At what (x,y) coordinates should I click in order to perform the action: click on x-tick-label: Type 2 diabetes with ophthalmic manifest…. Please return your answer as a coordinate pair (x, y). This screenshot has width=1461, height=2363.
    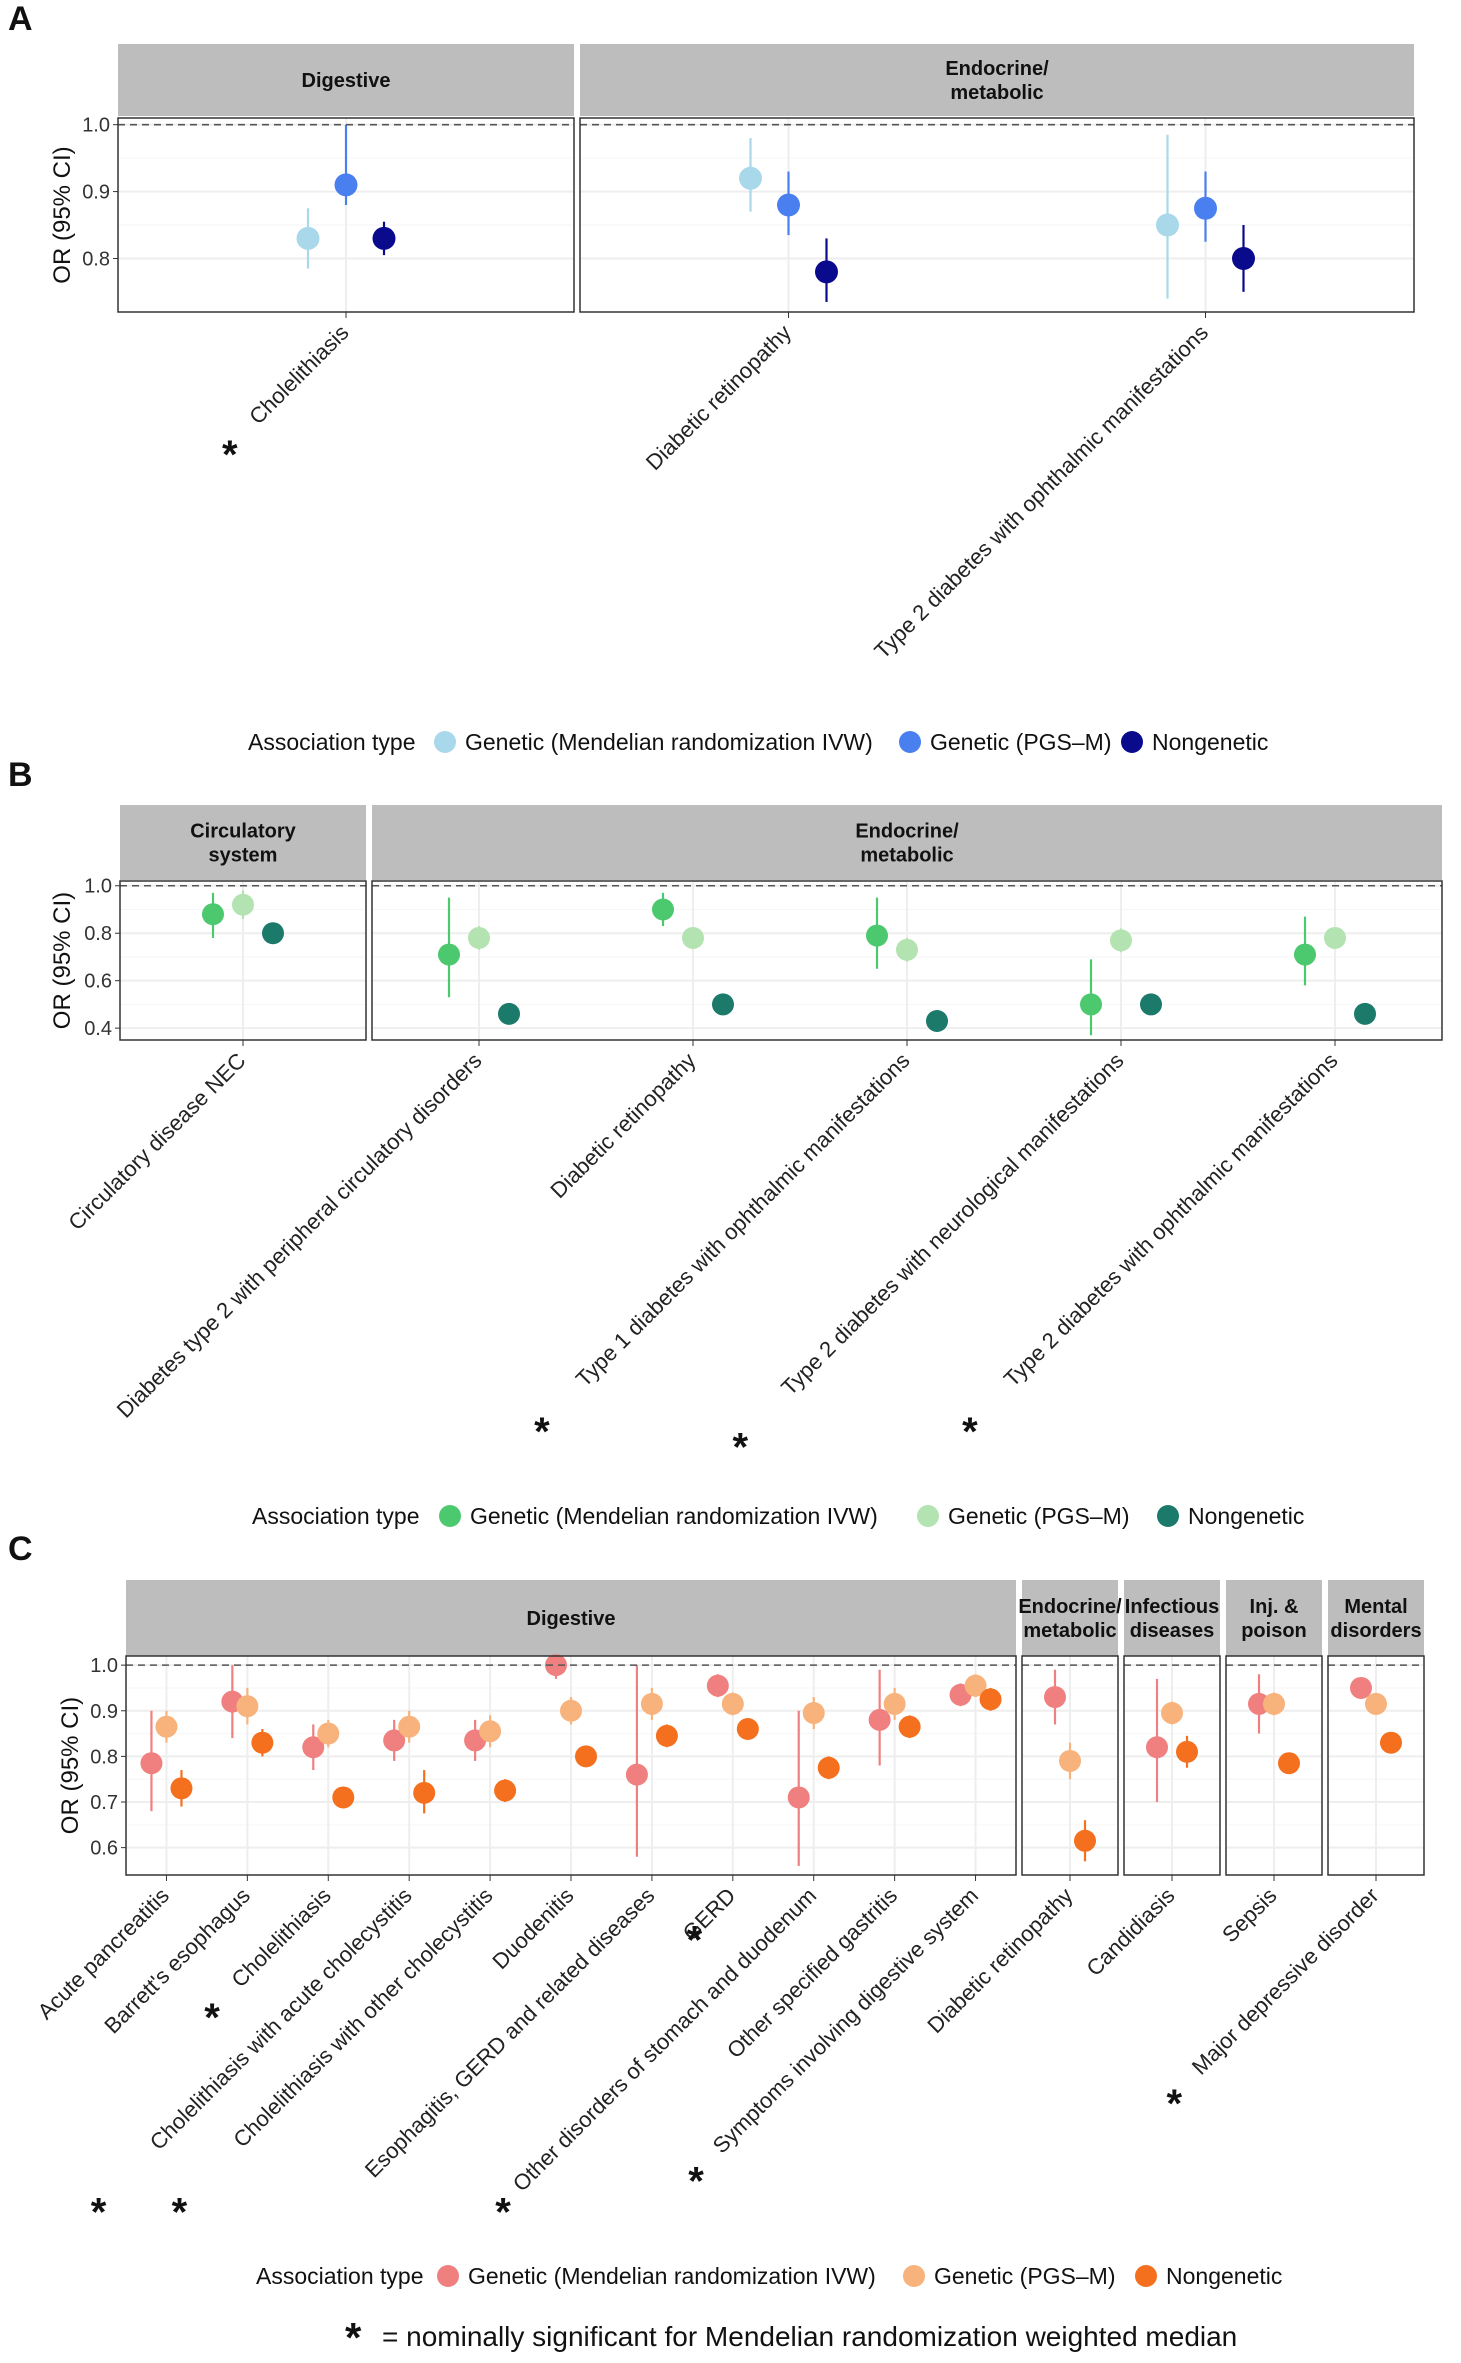
    Looking at the image, I should click on (1041, 492).